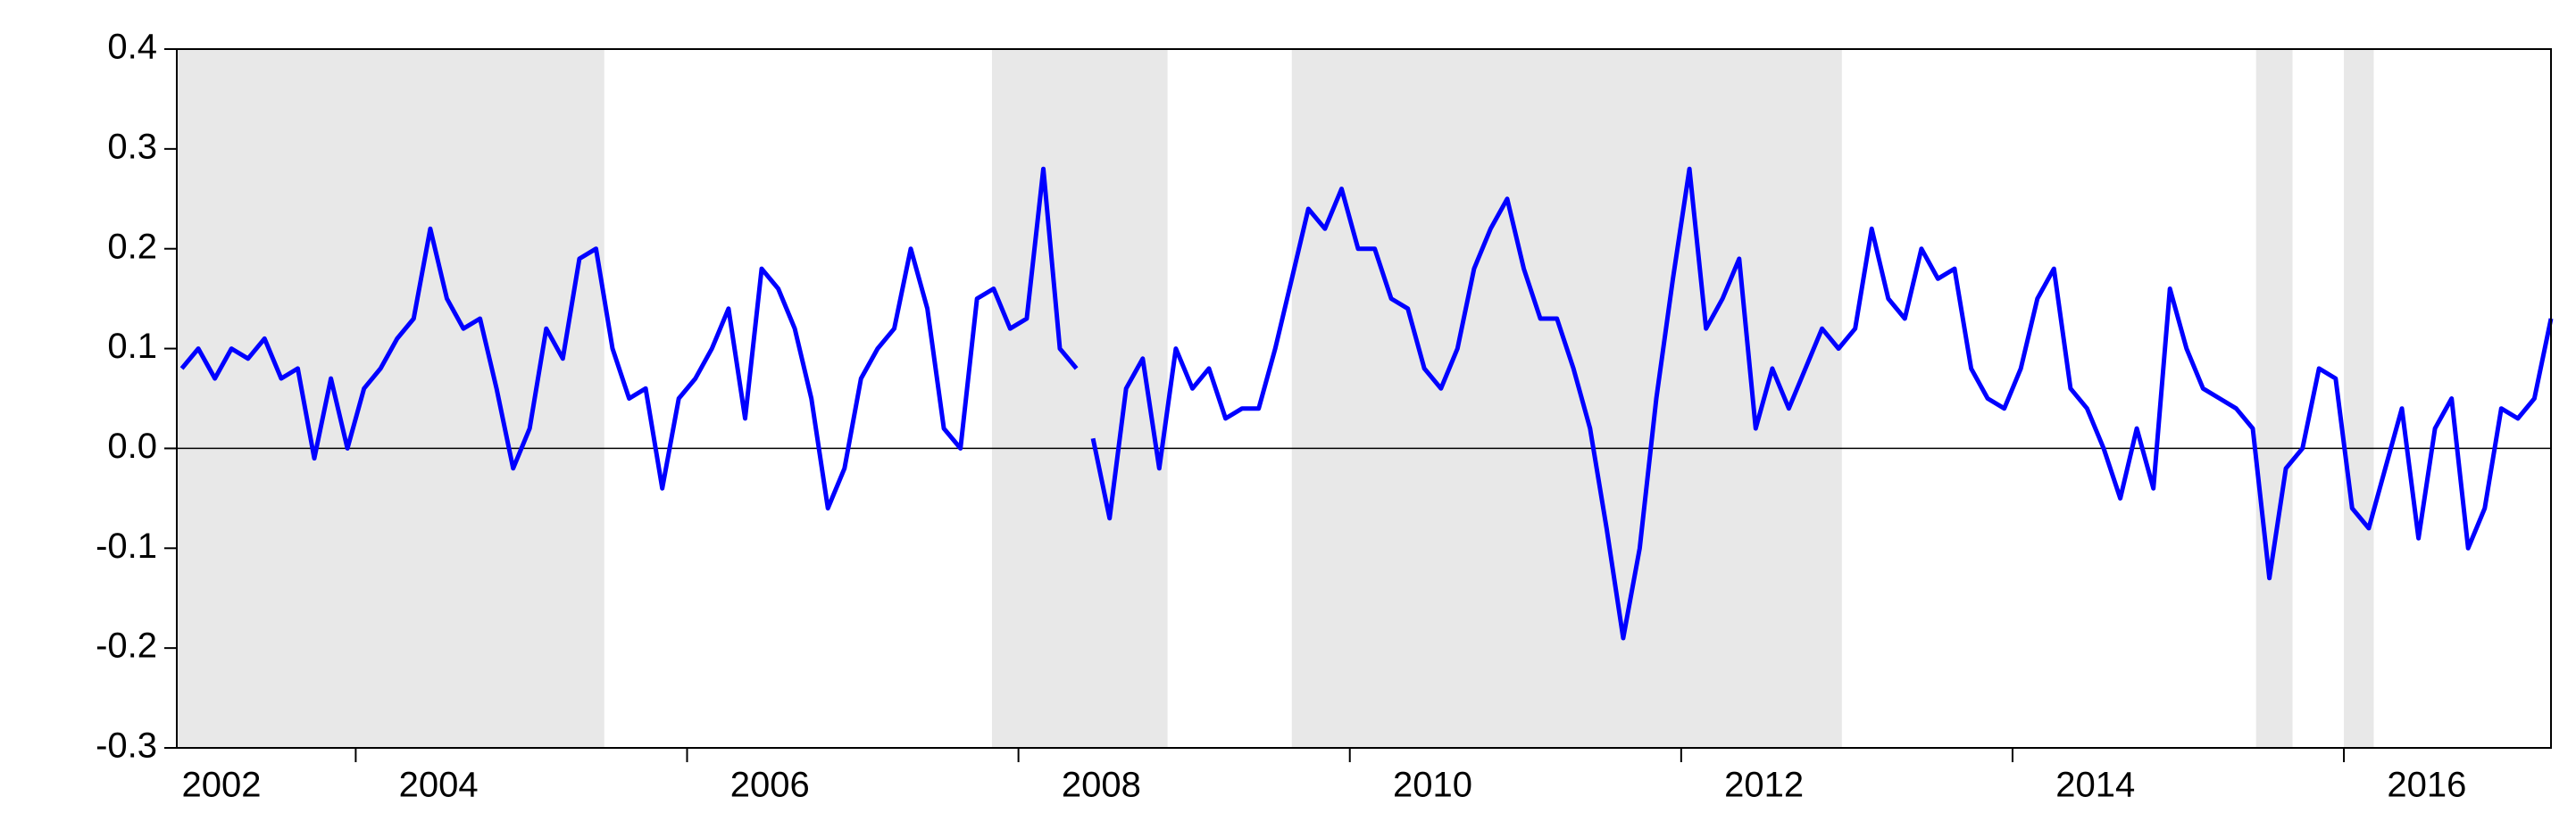 Image resolution: width=2576 pixels, height=830 pixels. What do you see at coordinates (1432, 785) in the screenshot?
I see `x-tick-label: 2010` at bounding box center [1432, 785].